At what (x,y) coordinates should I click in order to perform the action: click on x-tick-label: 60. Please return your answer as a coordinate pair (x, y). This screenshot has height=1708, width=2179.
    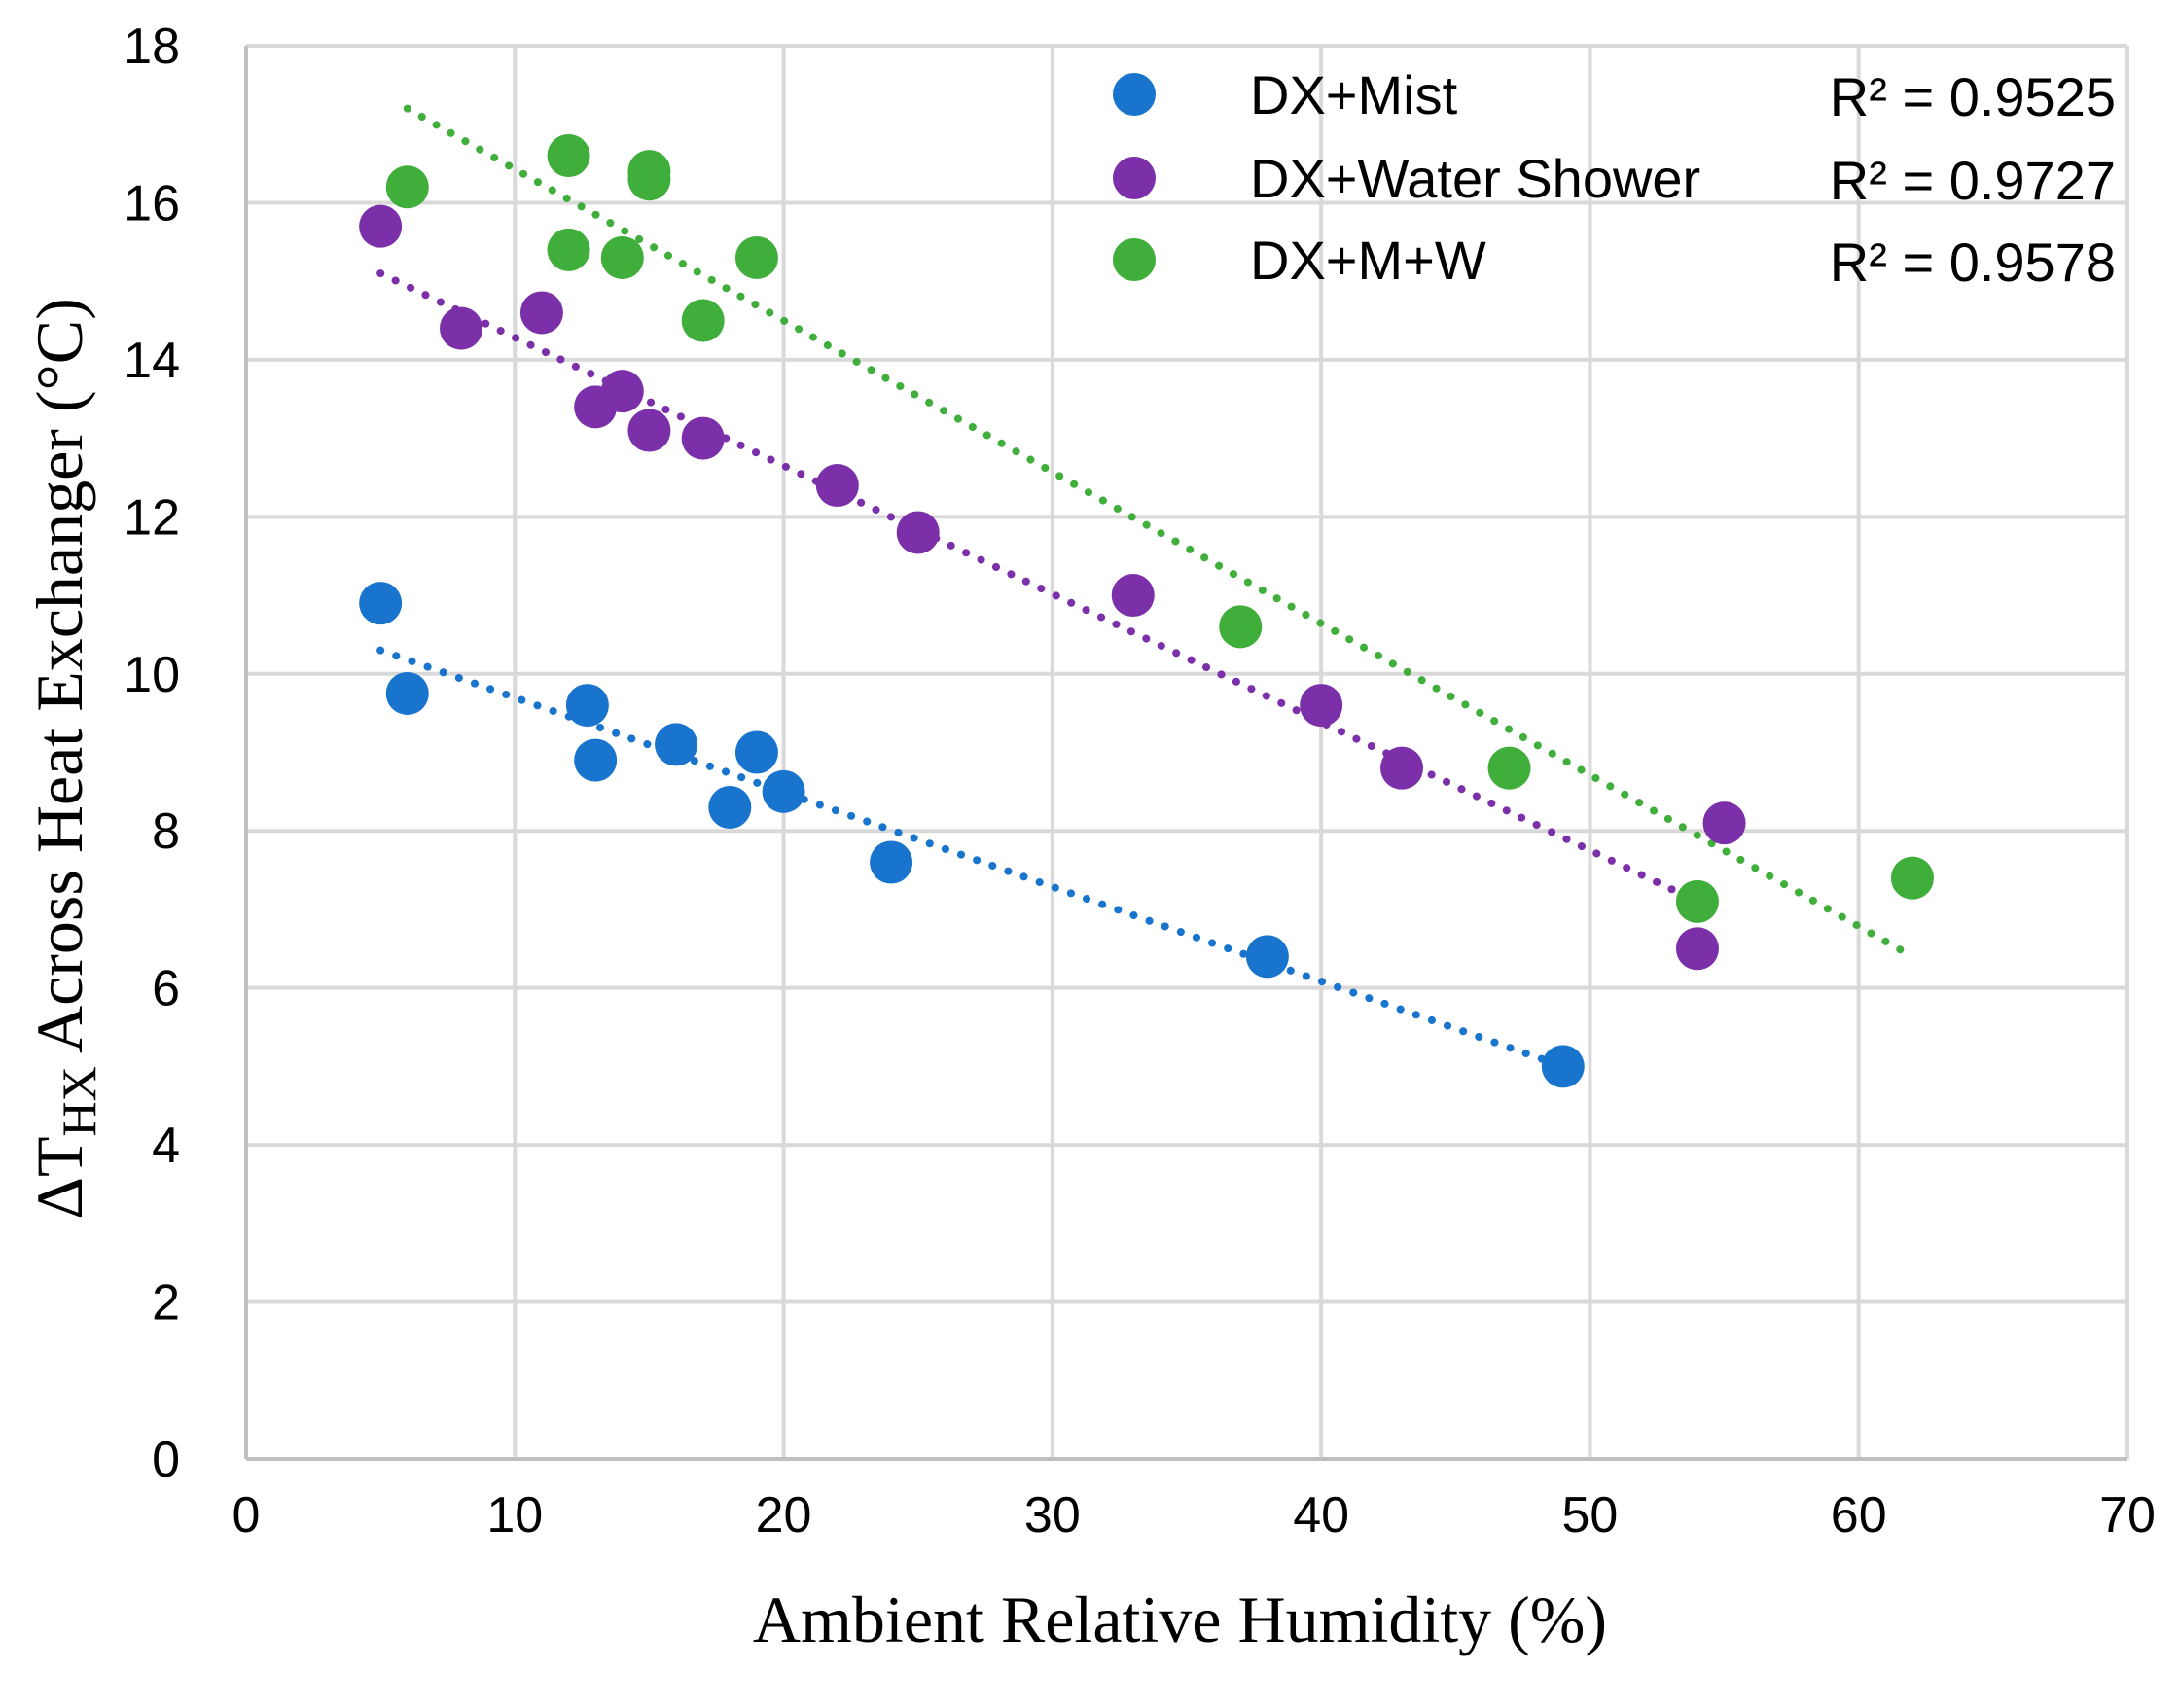
    Looking at the image, I should click on (1859, 1515).